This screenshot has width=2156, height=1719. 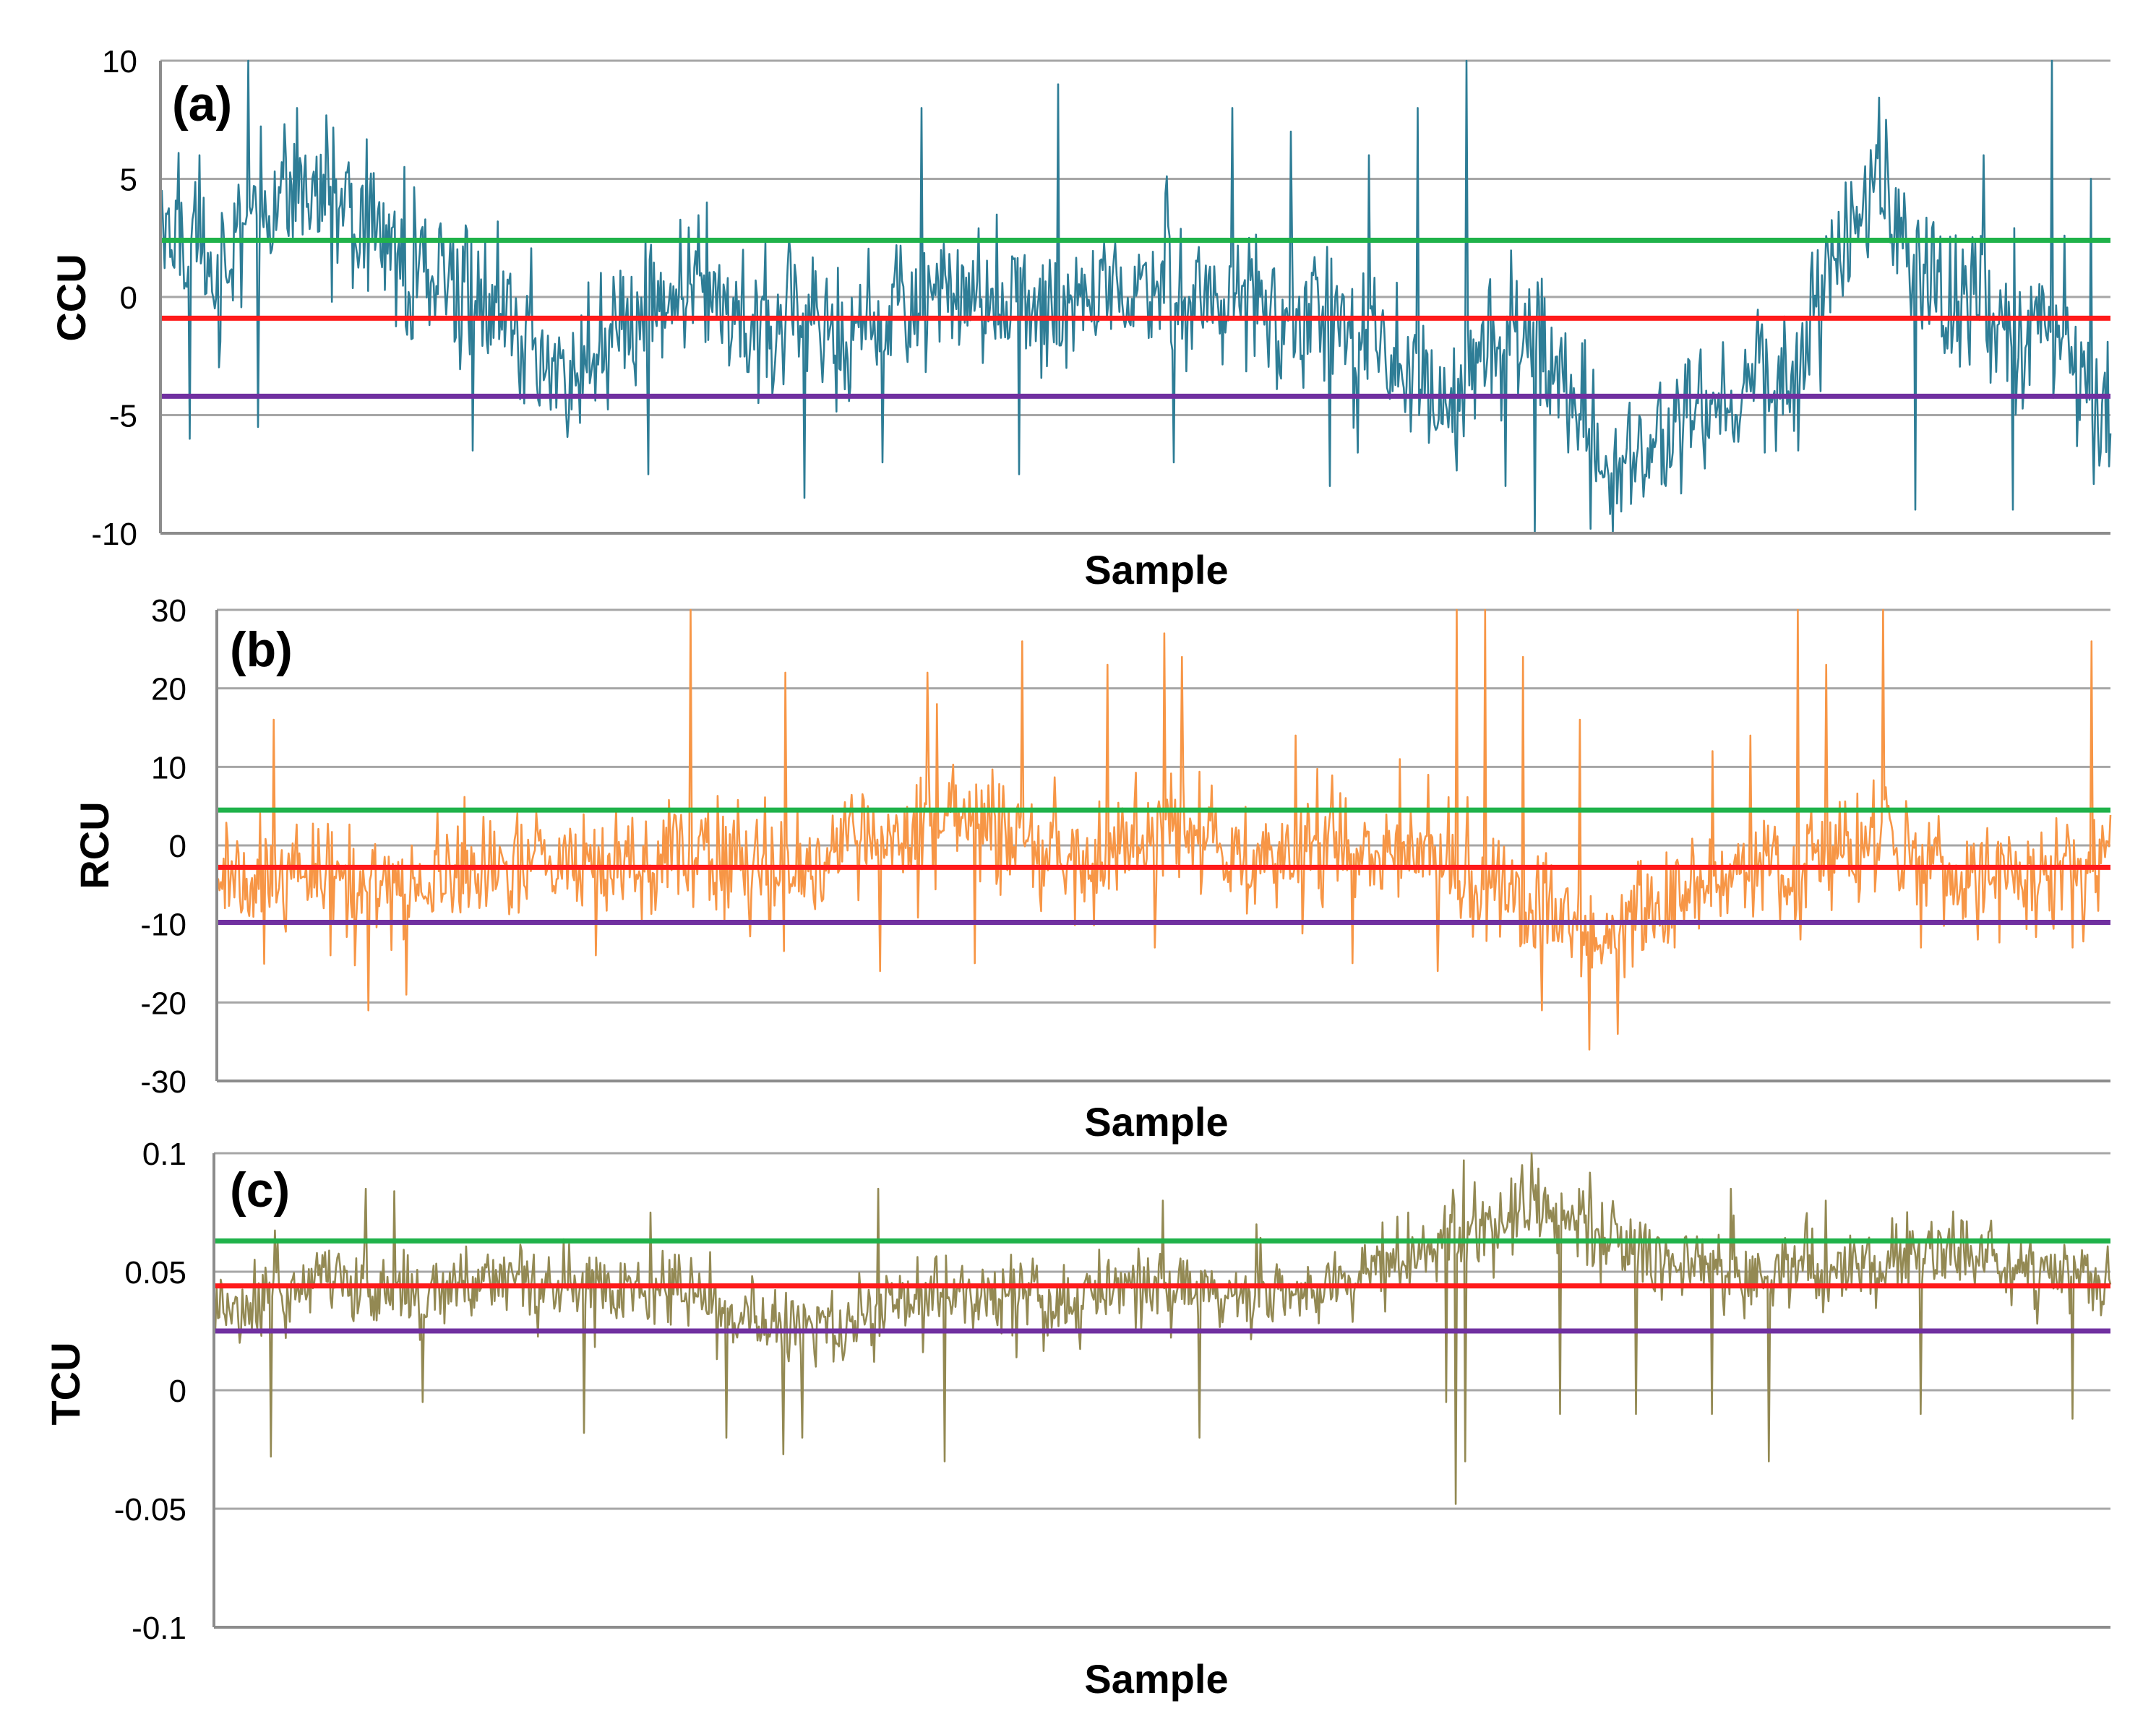 What do you see at coordinates (155, 1273) in the screenshot?
I see `panel-c-ytick-label-1: 0.05` at bounding box center [155, 1273].